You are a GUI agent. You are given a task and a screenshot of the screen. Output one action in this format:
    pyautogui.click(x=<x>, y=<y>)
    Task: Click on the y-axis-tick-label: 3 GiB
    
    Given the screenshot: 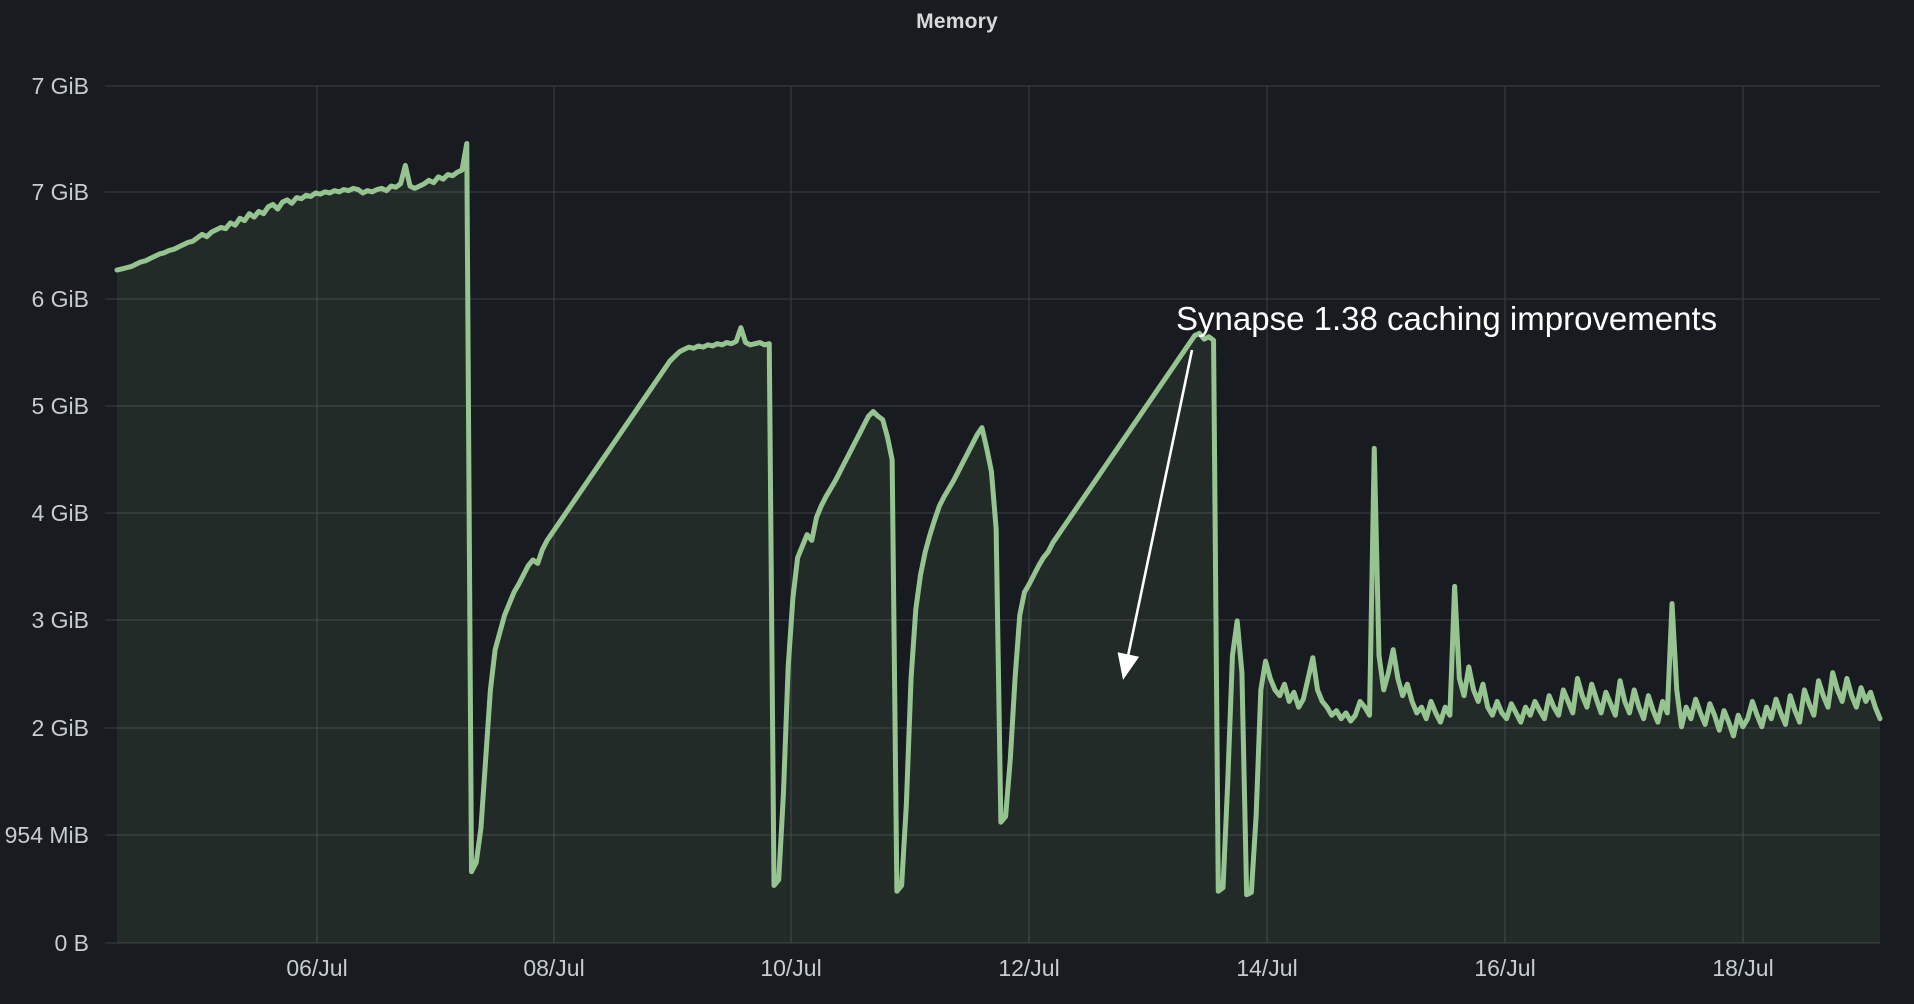 What is the action you would take?
    pyautogui.click(x=60, y=620)
    